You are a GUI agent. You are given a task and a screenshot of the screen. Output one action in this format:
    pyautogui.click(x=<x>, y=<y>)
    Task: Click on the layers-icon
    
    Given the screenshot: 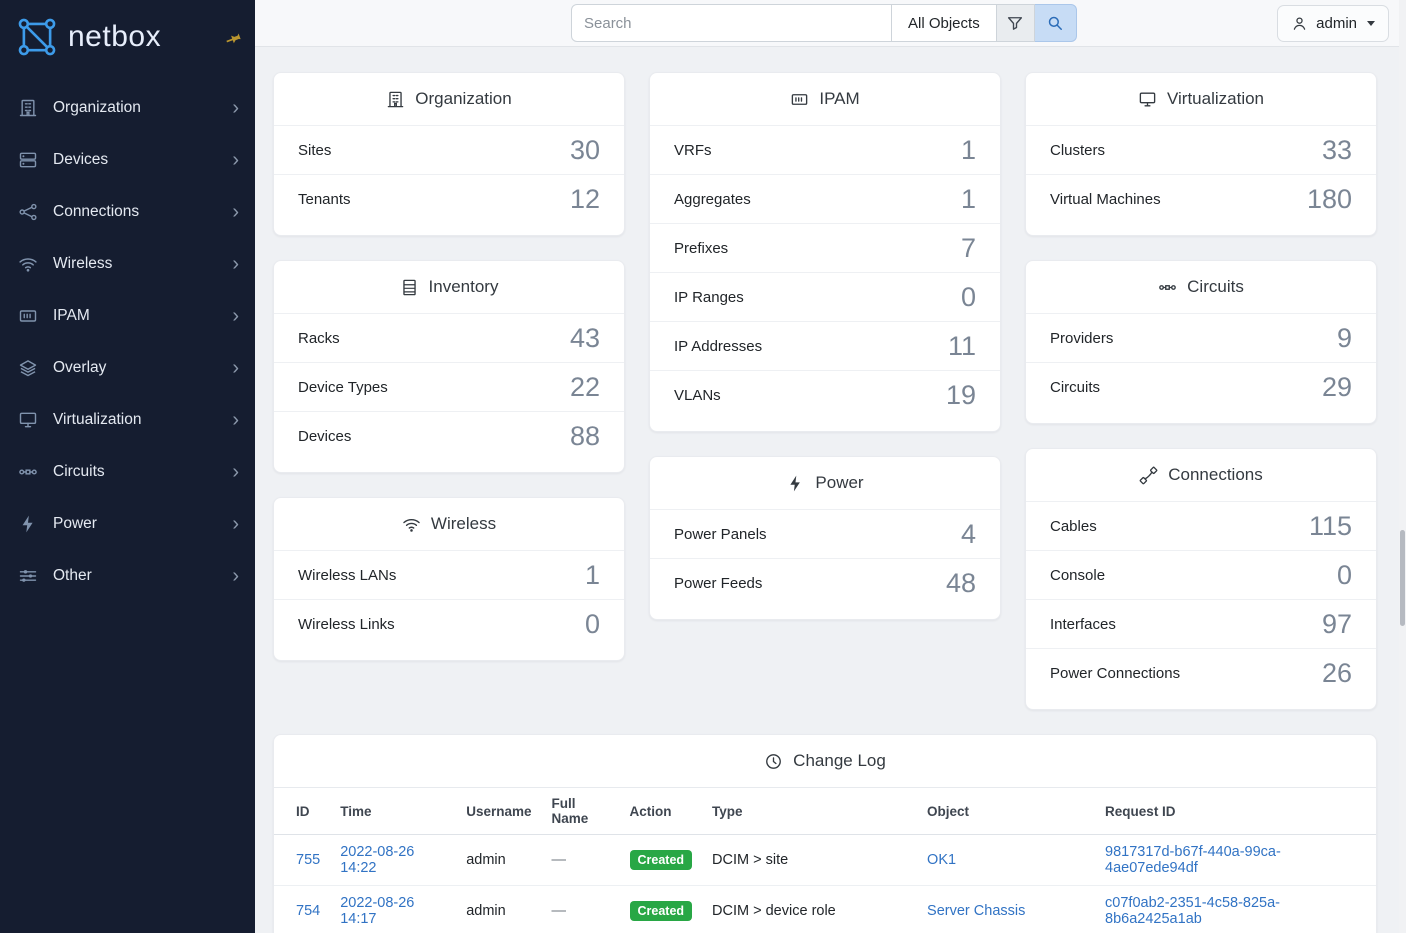 What is the action you would take?
    pyautogui.click(x=28, y=368)
    